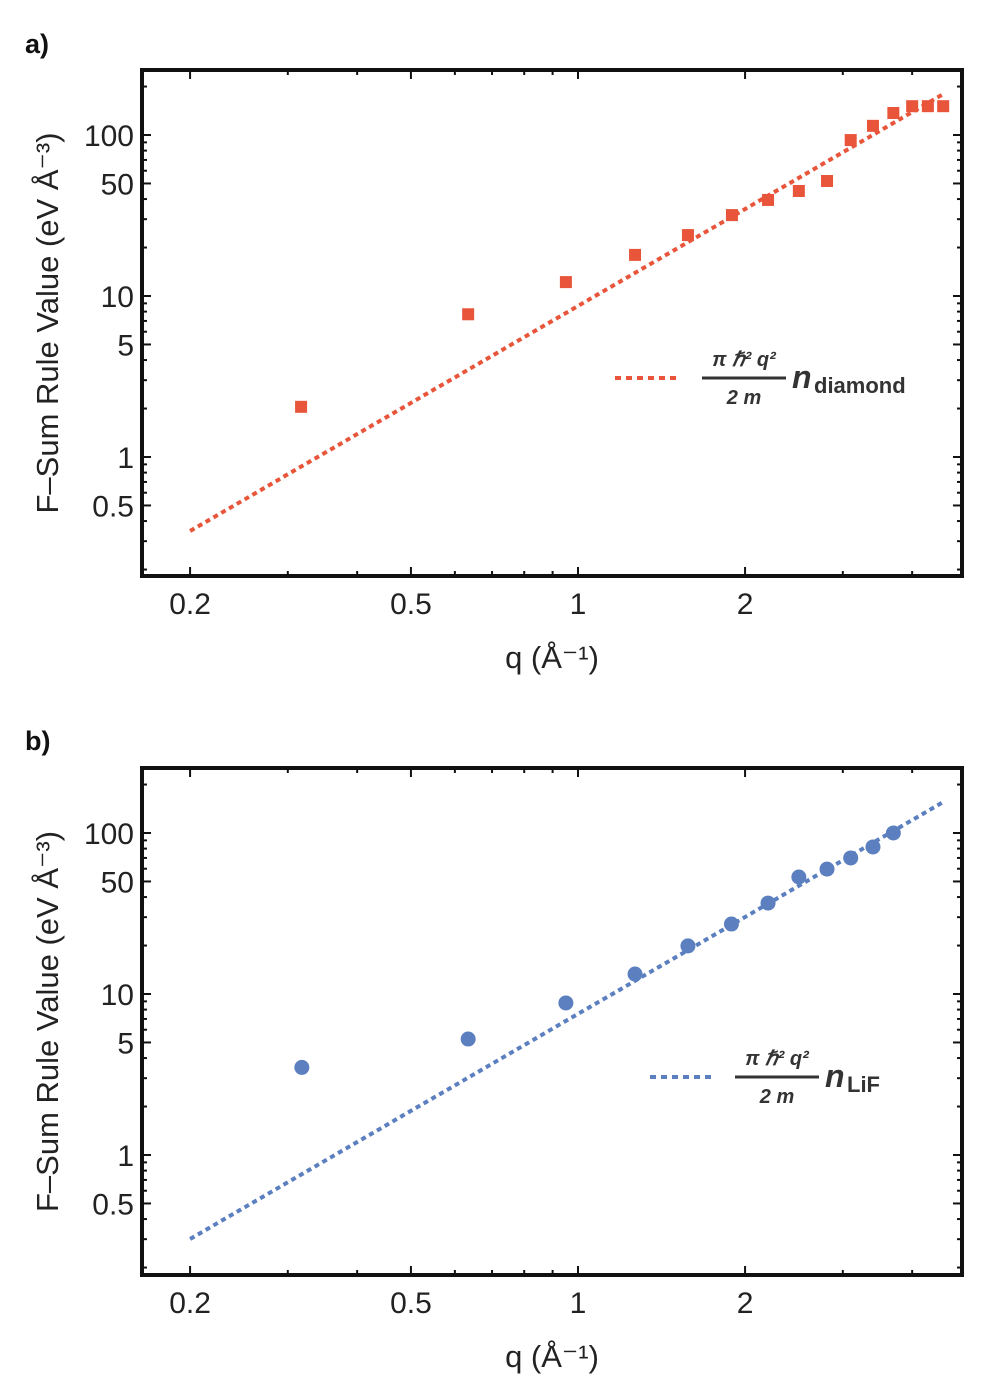  I want to click on legend: π ℏ² q² 2 m n diamond, so click(760, 379).